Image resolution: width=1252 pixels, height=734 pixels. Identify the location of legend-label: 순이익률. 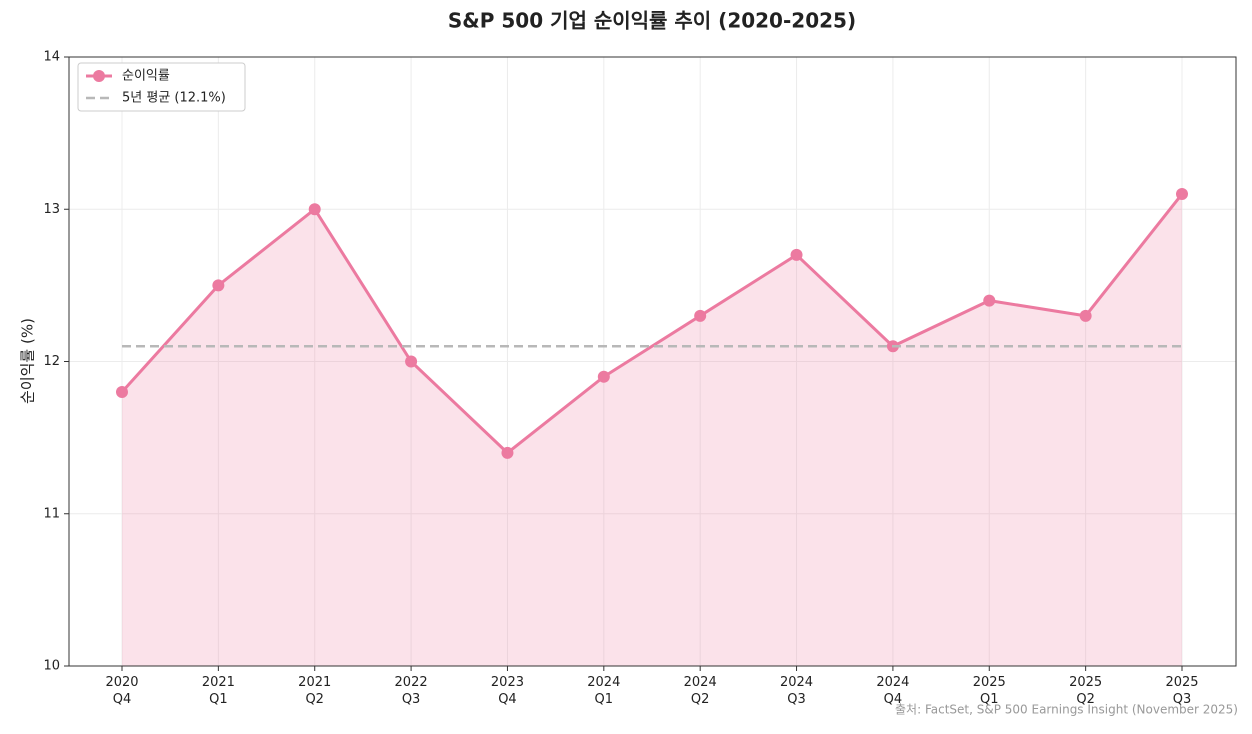
(146, 76).